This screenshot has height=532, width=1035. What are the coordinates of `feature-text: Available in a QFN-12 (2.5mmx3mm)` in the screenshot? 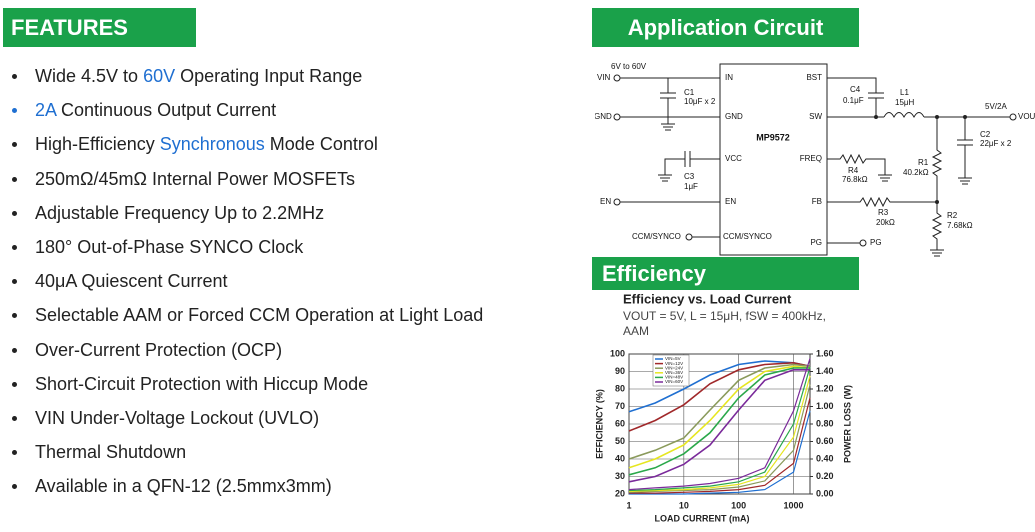 It's located at (183, 486).